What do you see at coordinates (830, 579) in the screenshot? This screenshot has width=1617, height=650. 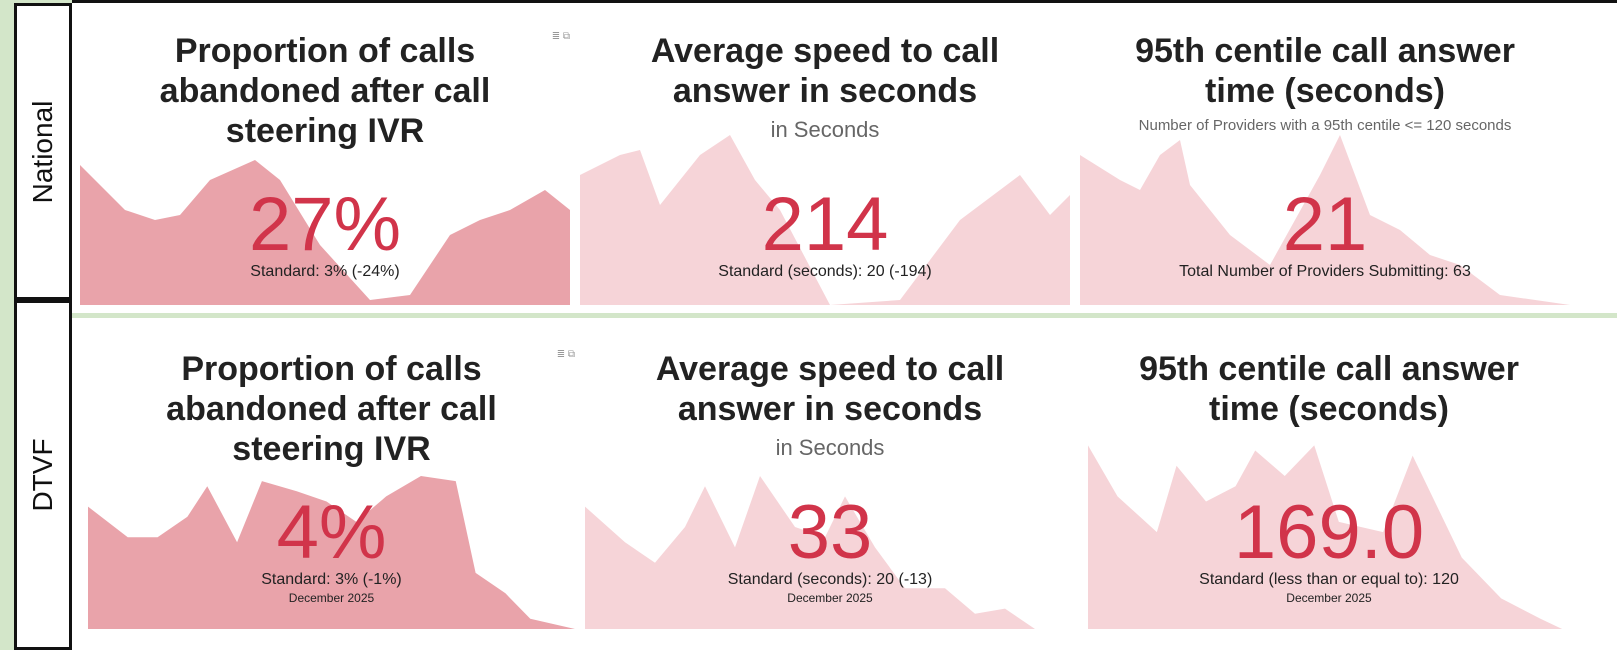 I see `kpi-standard: Standard (seconds): 20 (-13)` at bounding box center [830, 579].